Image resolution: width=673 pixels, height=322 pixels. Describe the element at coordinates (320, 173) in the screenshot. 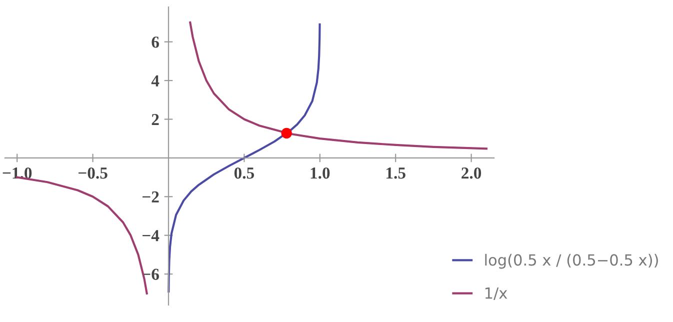

I see `x-tick-label: 1.0` at that location.